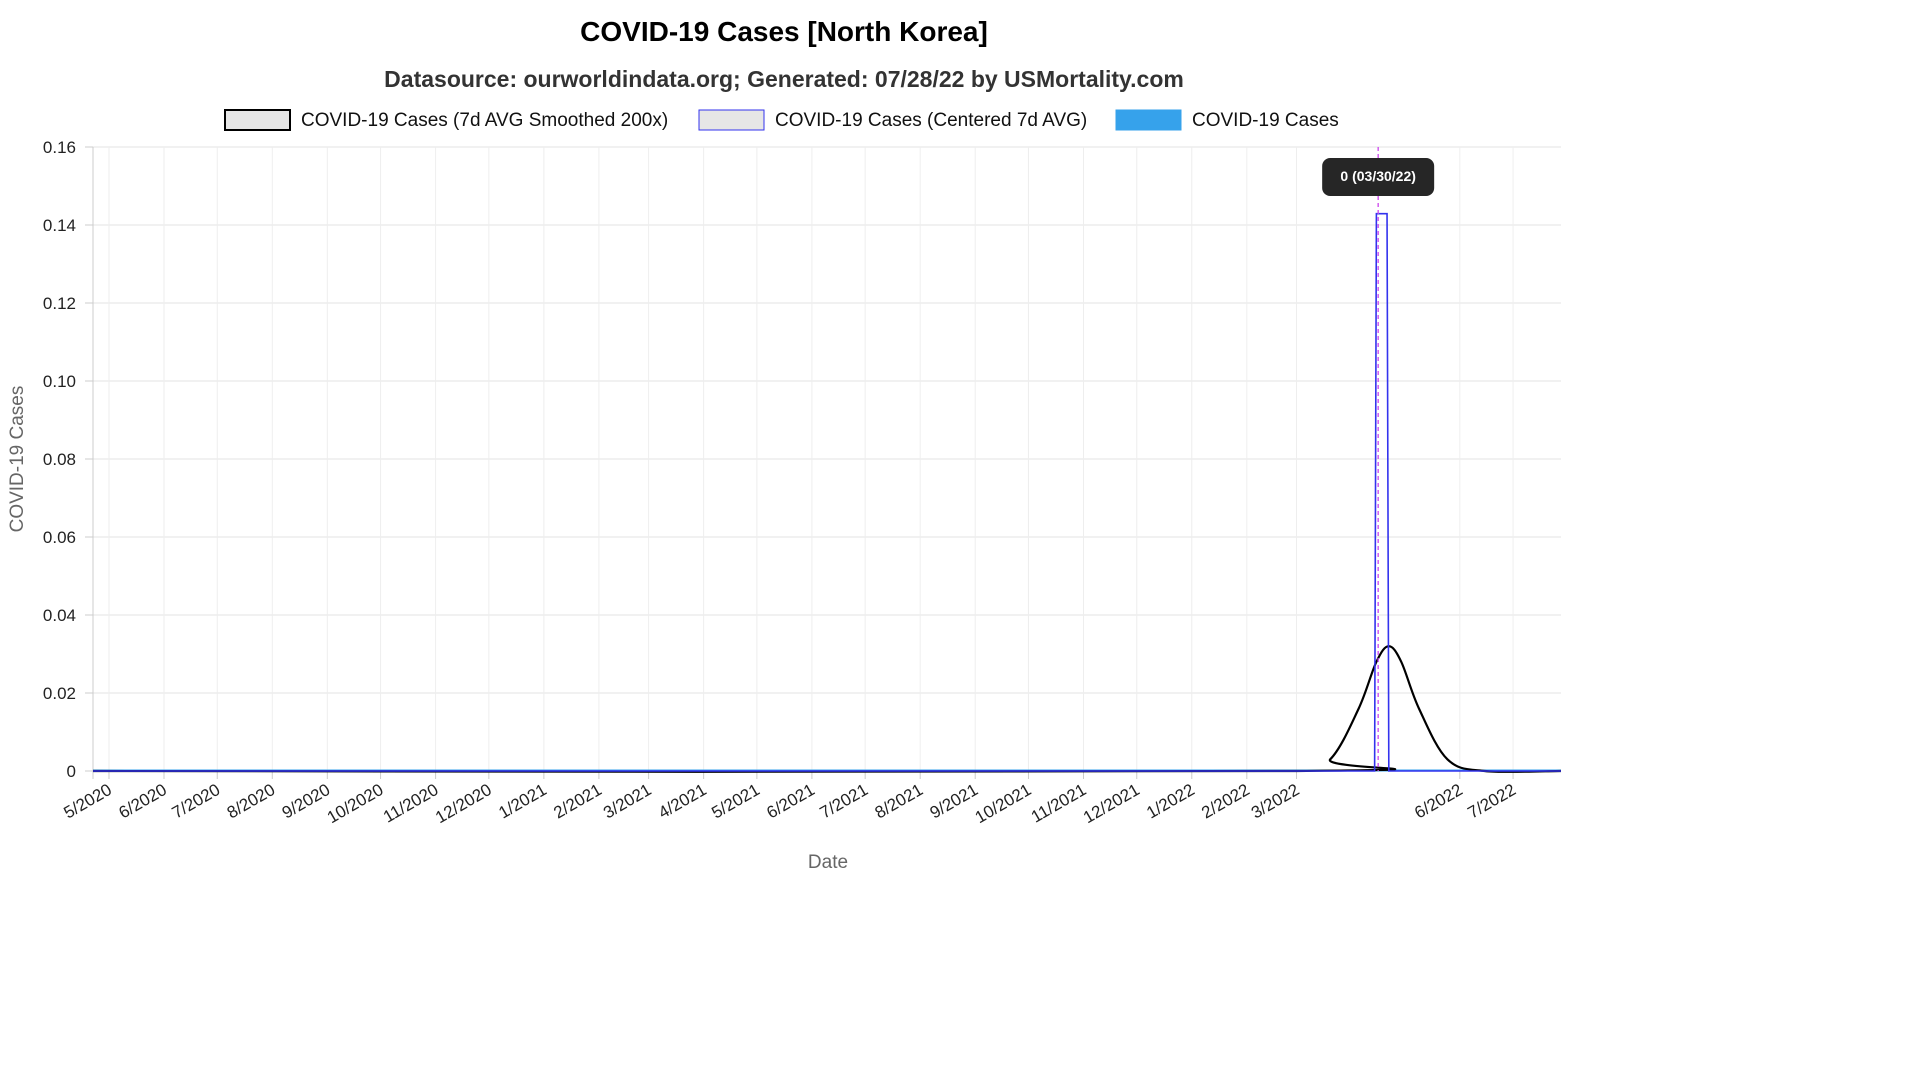 This screenshot has width=1920, height=1080. I want to click on x-tick-label: 8/2020, so click(251, 801).